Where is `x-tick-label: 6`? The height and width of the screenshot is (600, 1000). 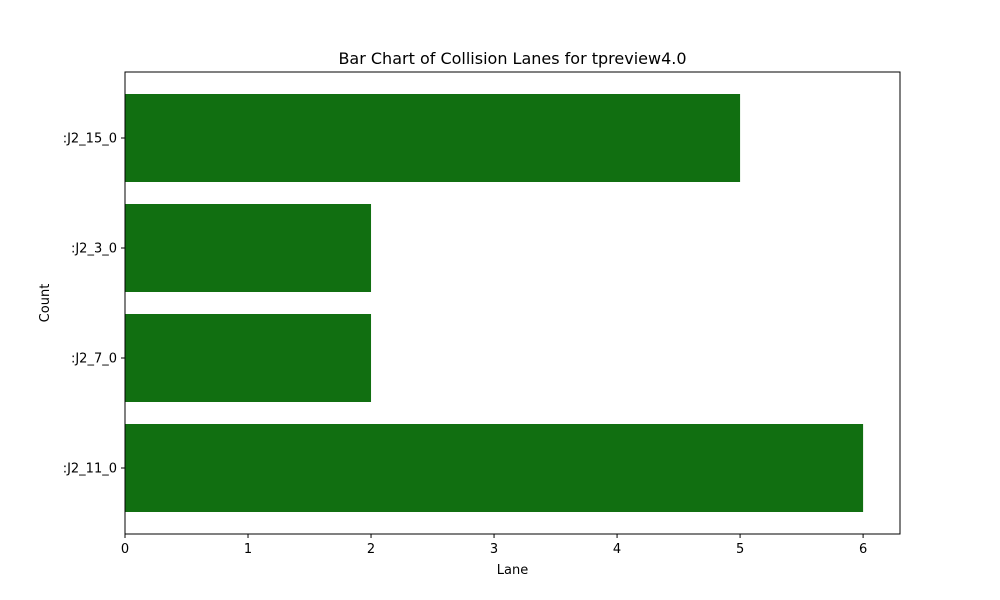
x-tick-label: 6 is located at coordinates (863, 549).